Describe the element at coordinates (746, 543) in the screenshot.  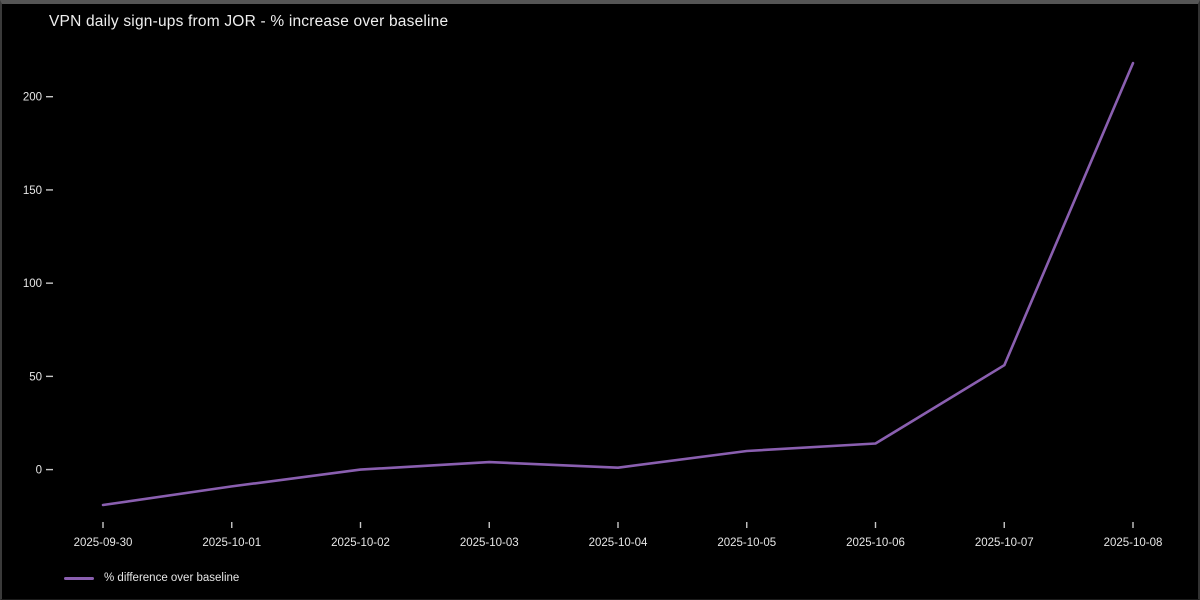
I see `x-axis-tick-label: 2025-10-05` at that location.